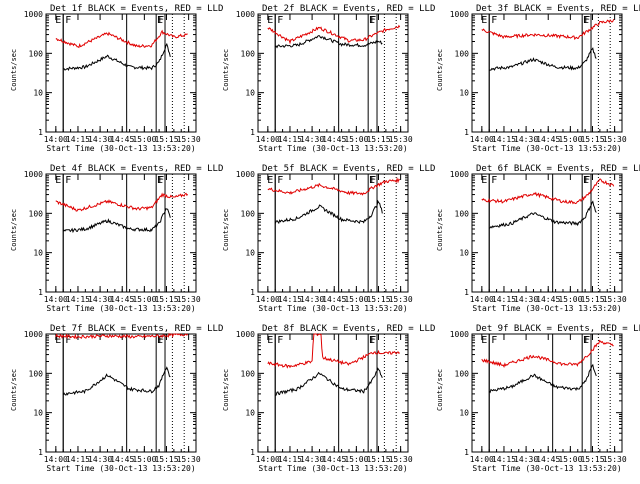  Describe the element at coordinates (558, 169) in the screenshot. I see `chart-title: Det 6f BLACK = Events, RED = LLD` at that location.